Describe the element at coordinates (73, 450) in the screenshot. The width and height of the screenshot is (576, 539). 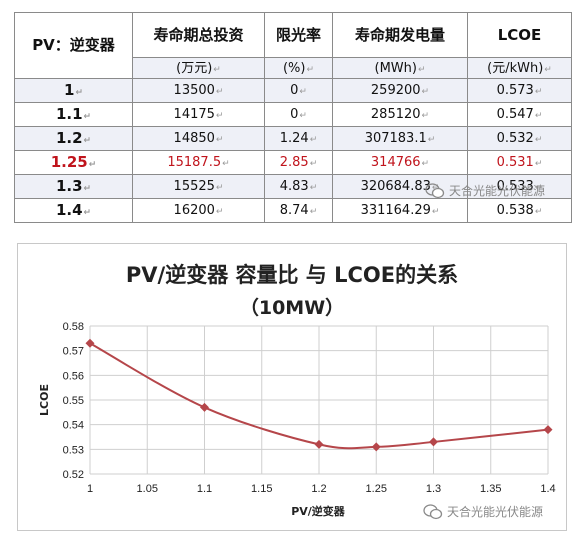
I see `y-tick-label: 0.53` at that location.